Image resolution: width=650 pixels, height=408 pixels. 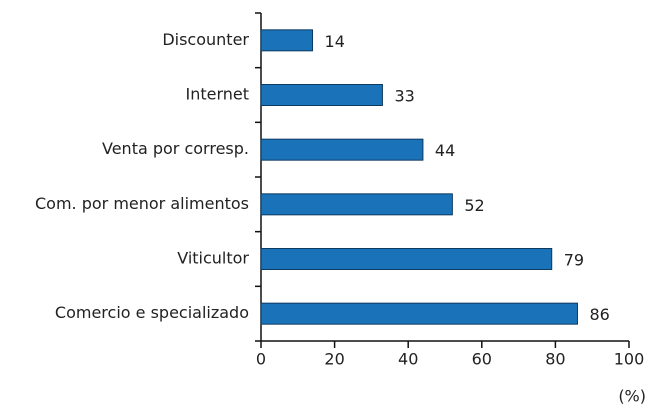 What do you see at coordinates (175, 148) in the screenshot?
I see `y-tick-label: Venta por corresp.` at bounding box center [175, 148].